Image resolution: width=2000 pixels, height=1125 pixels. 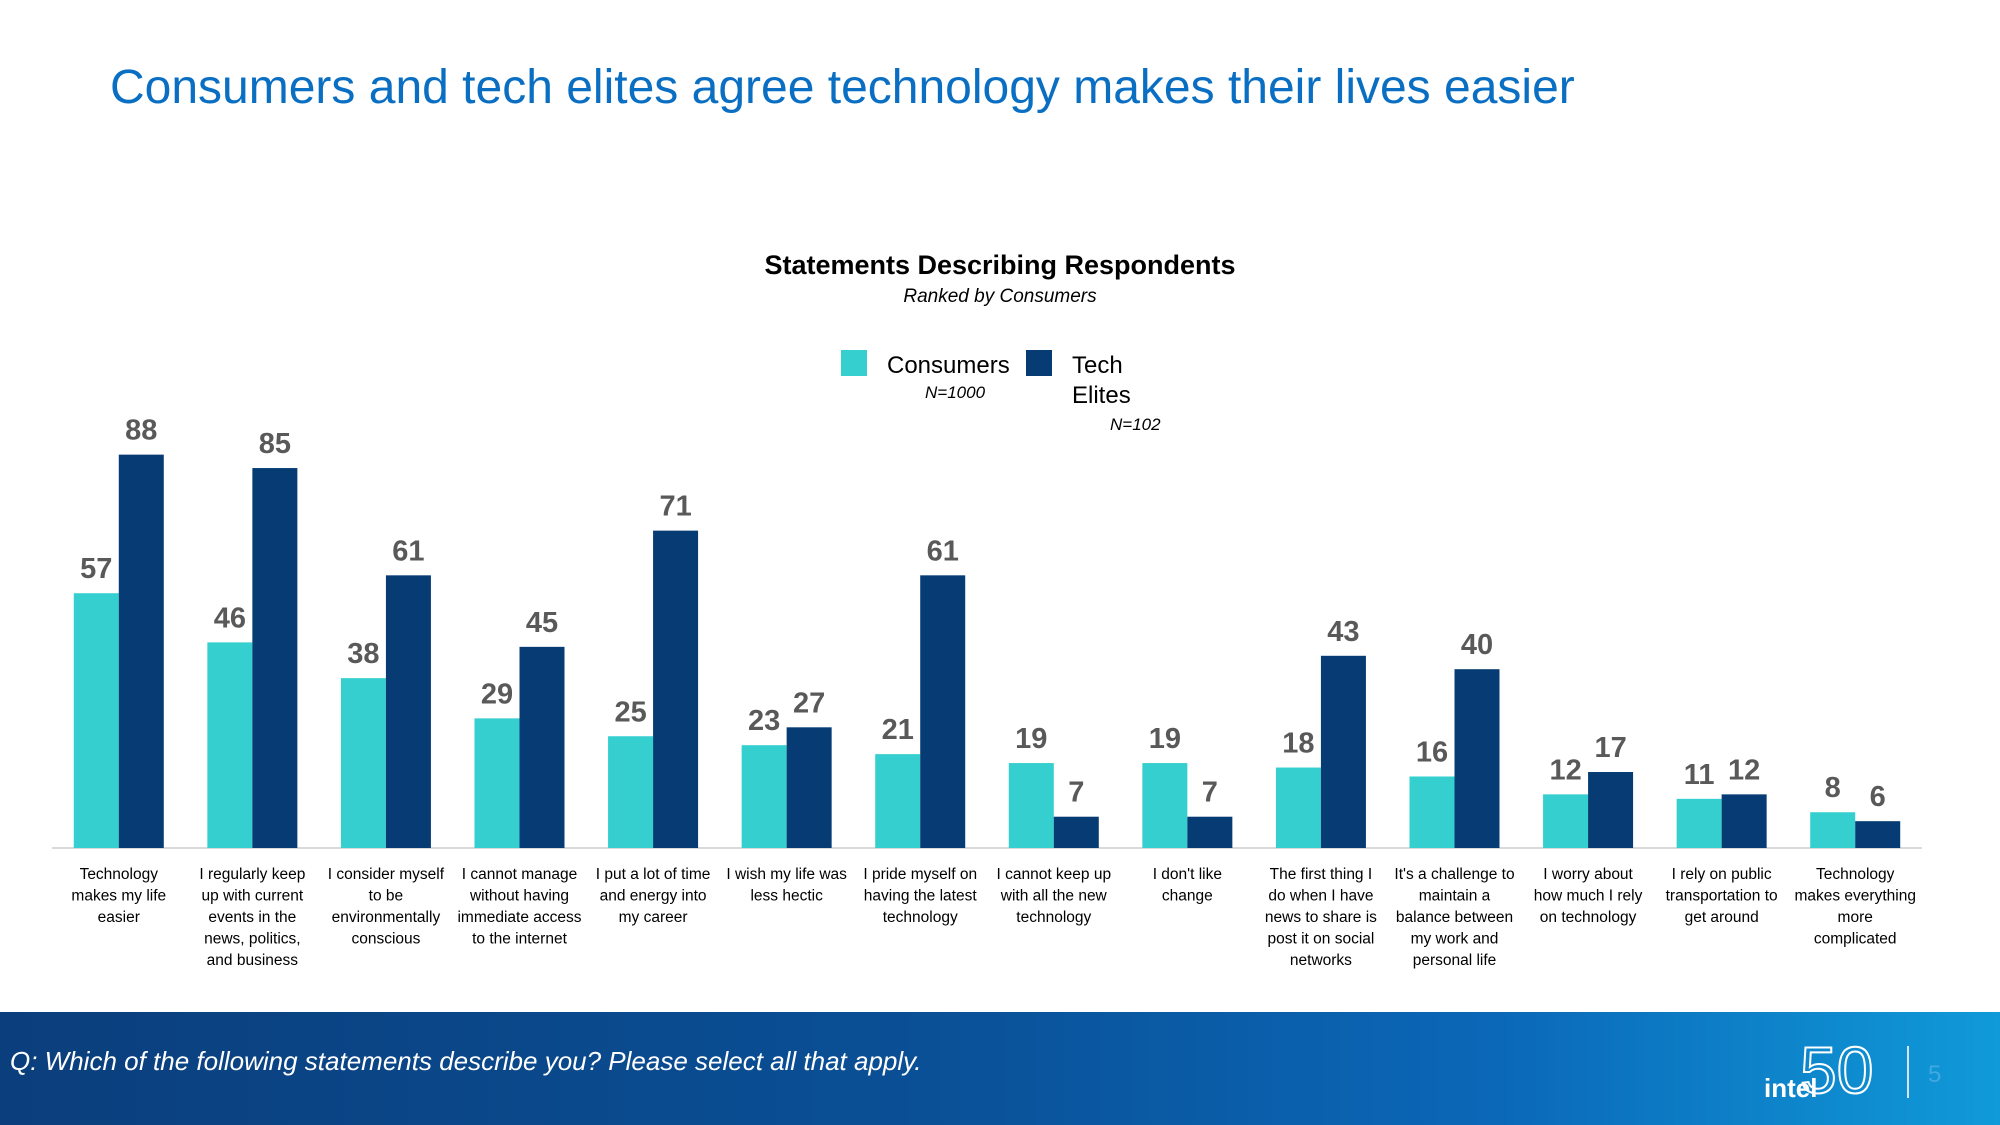 What do you see at coordinates (1135, 424) in the screenshot?
I see `legend-n-1: N=102` at bounding box center [1135, 424].